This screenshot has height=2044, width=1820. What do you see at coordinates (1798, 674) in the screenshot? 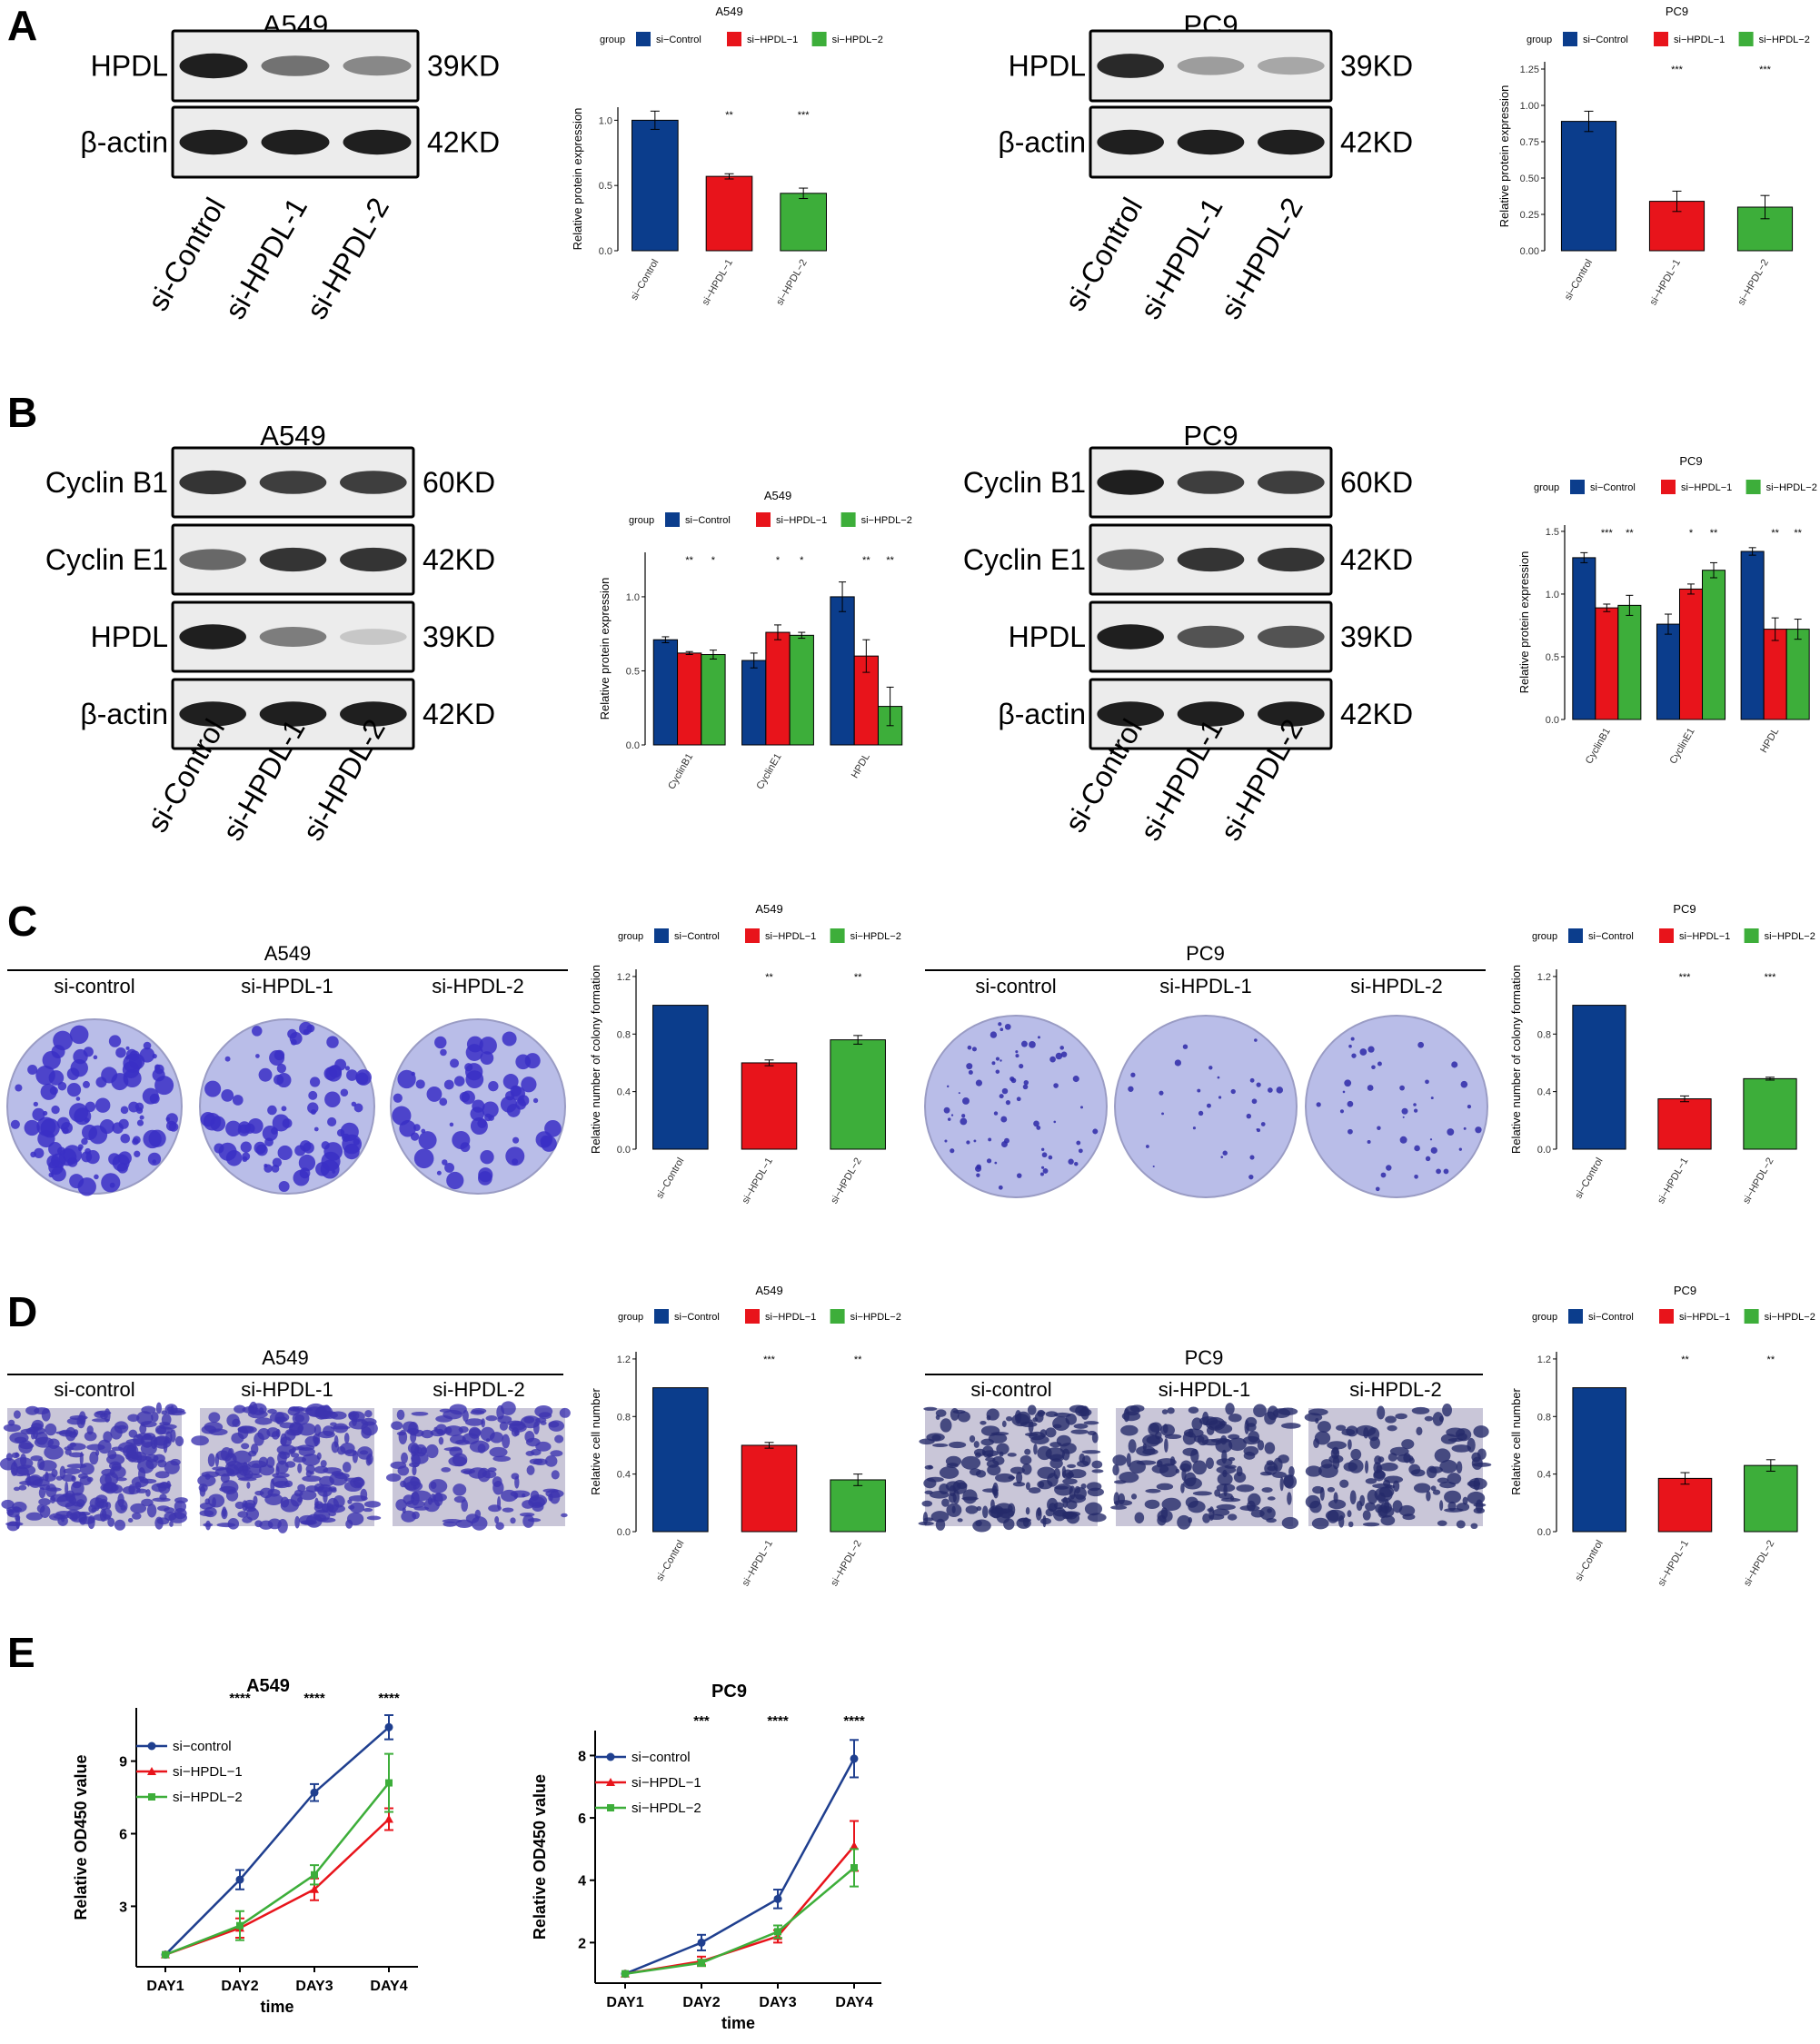
I see `bar` at bounding box center [1798, 674].